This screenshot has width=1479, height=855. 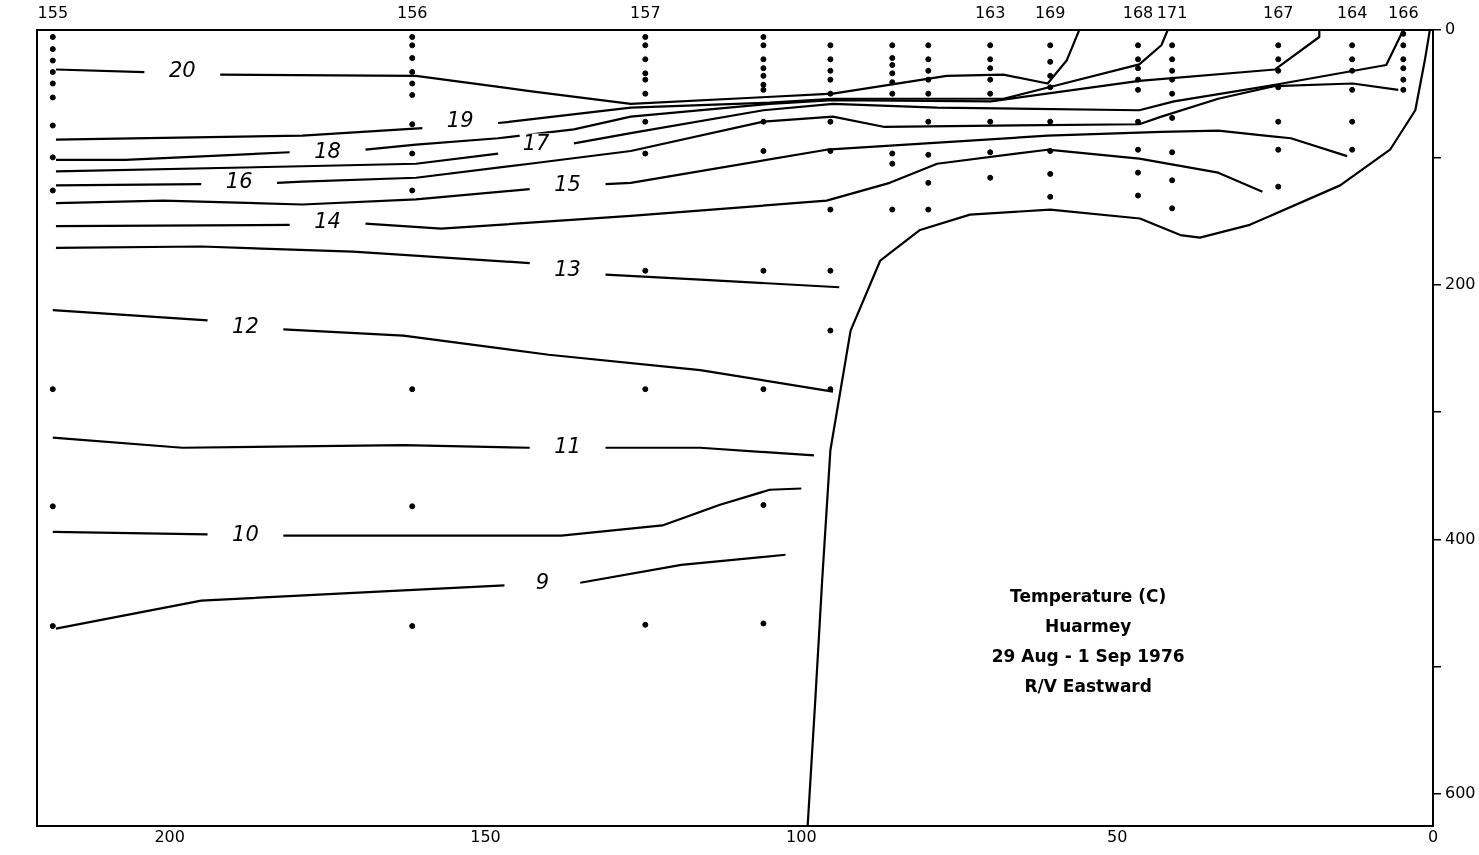 What do you see at coordinates (182, 70) in the screenshot?
I see `annotation: 20` at bounding box center [182, 70].